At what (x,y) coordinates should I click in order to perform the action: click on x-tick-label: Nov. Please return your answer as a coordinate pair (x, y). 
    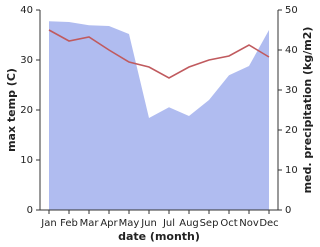
    Looking at the image, I should click on (249, 223).